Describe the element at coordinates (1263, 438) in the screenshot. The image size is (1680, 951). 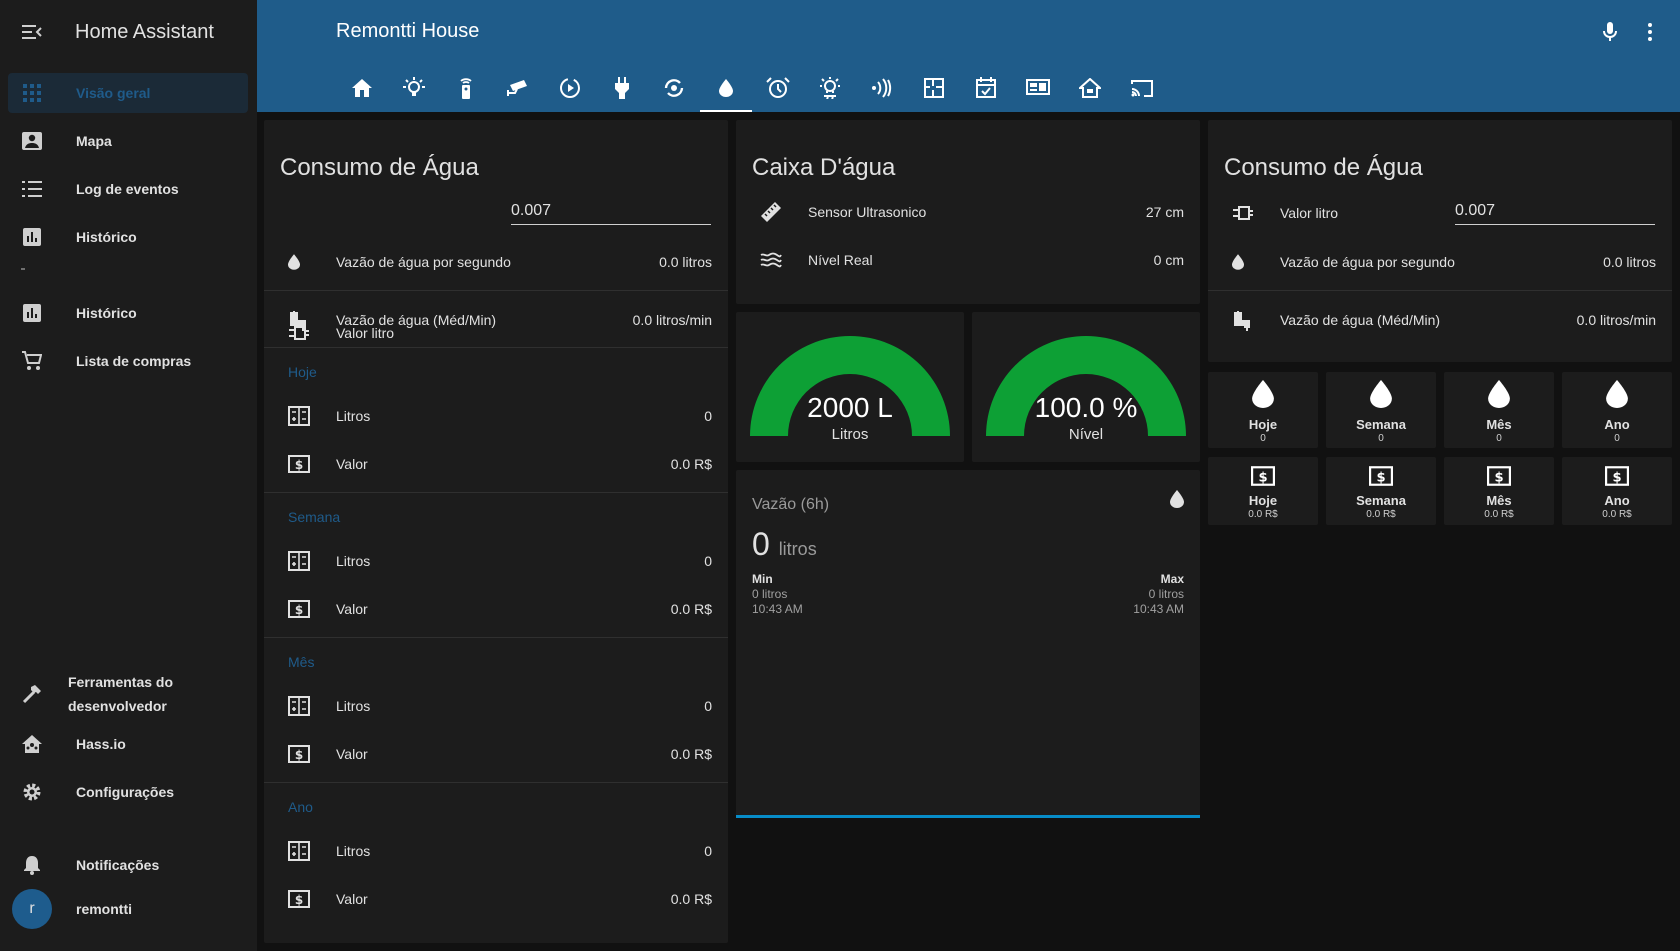
I see `tile-value: 0` at that location.